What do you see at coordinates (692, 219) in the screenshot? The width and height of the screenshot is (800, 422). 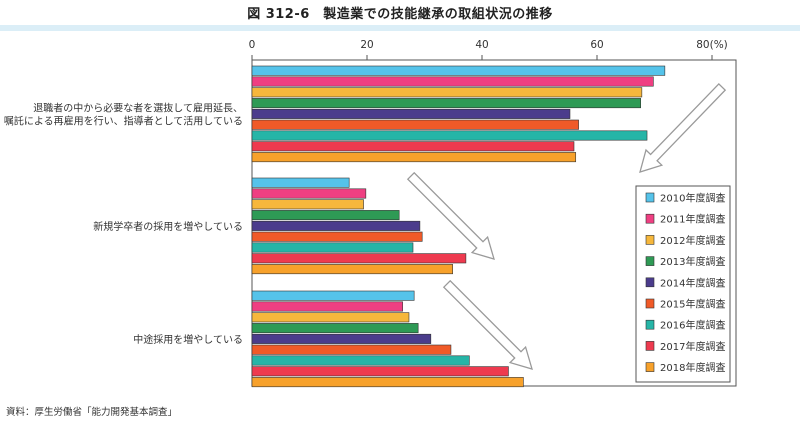 I see `legend-label: 2011年度調査` at bounding box center [692, 219].